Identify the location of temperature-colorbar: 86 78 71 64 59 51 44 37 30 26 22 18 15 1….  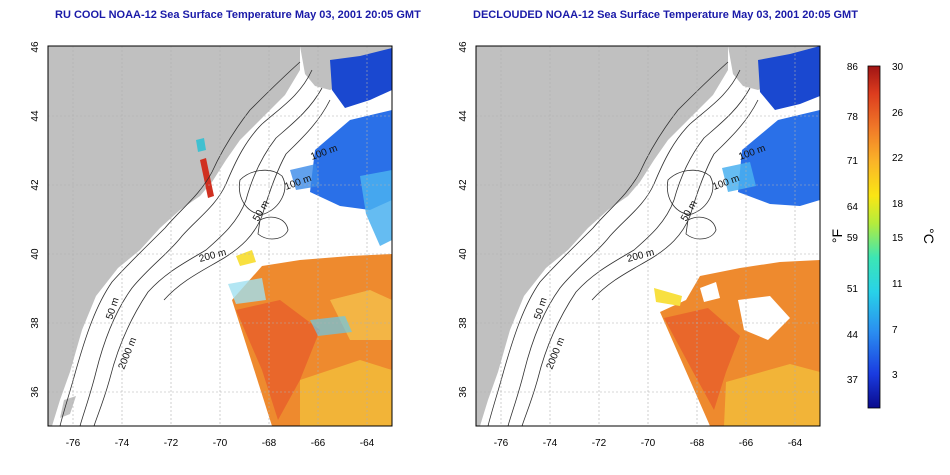
(883, 235).